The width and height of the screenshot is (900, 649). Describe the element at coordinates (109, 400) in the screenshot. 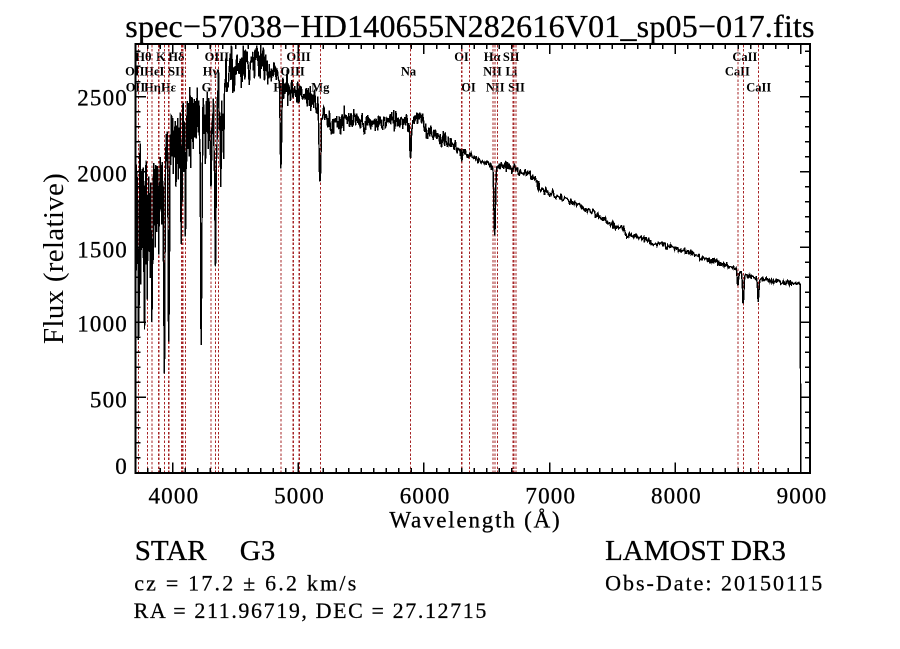

I see `svg-text: 500` at that location.